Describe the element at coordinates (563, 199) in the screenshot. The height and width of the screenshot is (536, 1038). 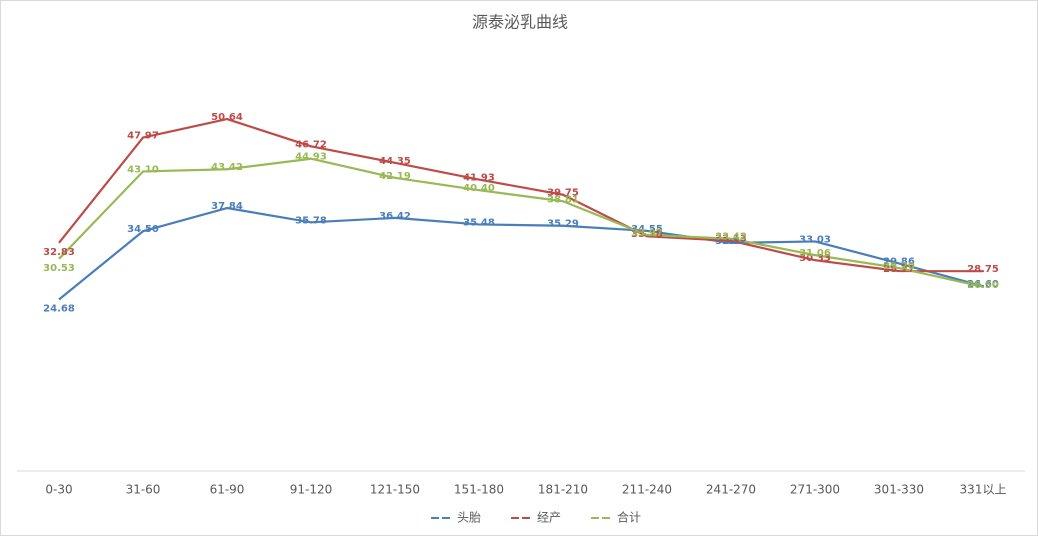
I see `data-label: 38.81` at that location.